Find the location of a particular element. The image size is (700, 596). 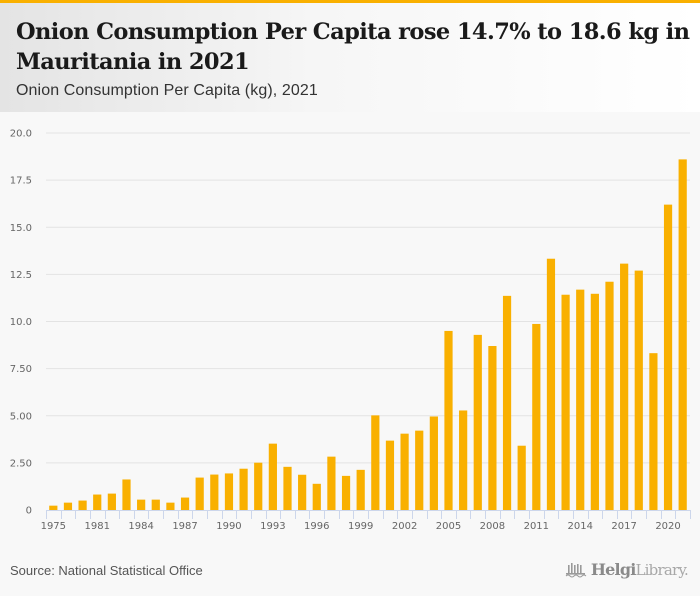

bar-1990 is located at coordinates (229, 491).